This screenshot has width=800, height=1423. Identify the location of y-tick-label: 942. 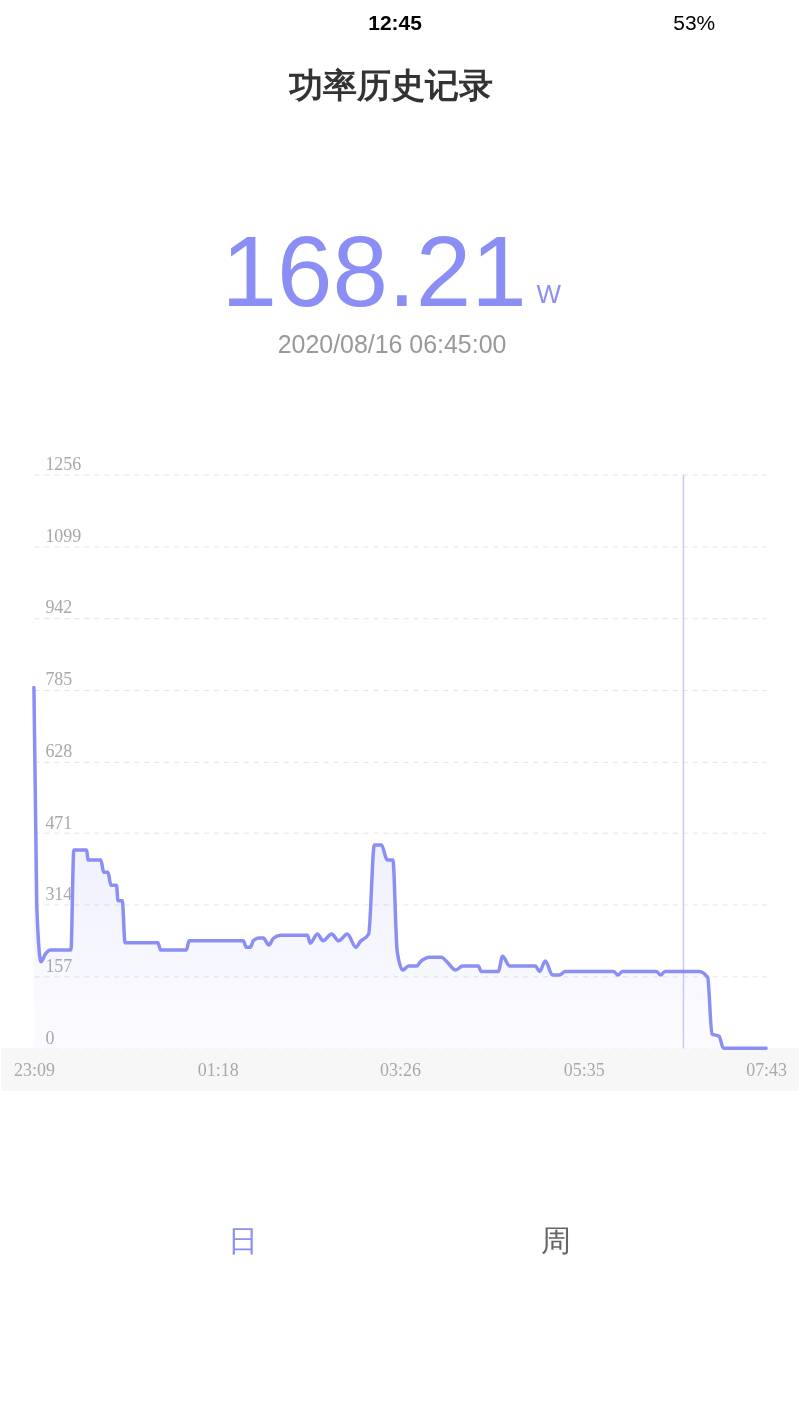
(59, 607).